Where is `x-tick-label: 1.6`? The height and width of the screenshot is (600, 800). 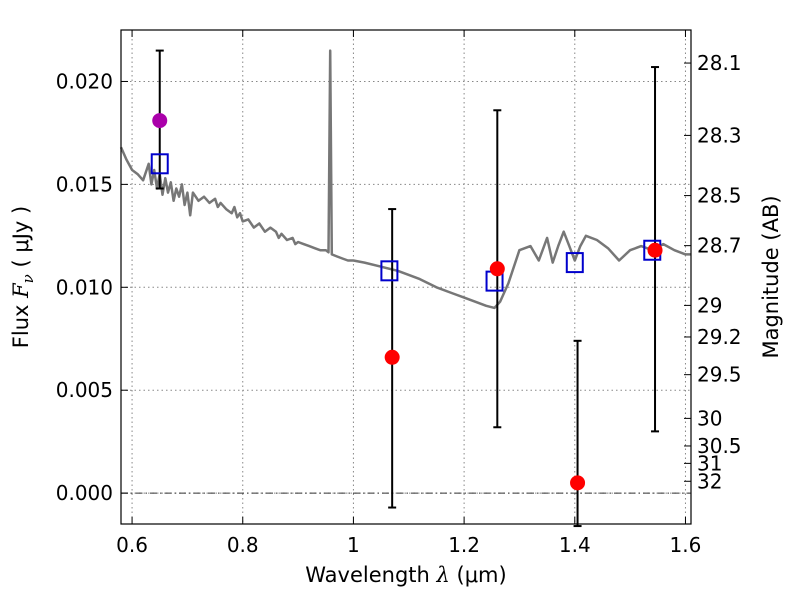 x-tick-label: 1.6 is located at coordinates (686, 545).